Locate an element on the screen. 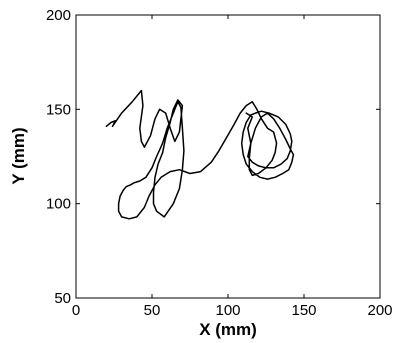 Image resolution: width=404 pixels, height=343 pixels. x-tick-label: 100 is located at coordinates (227, 310).